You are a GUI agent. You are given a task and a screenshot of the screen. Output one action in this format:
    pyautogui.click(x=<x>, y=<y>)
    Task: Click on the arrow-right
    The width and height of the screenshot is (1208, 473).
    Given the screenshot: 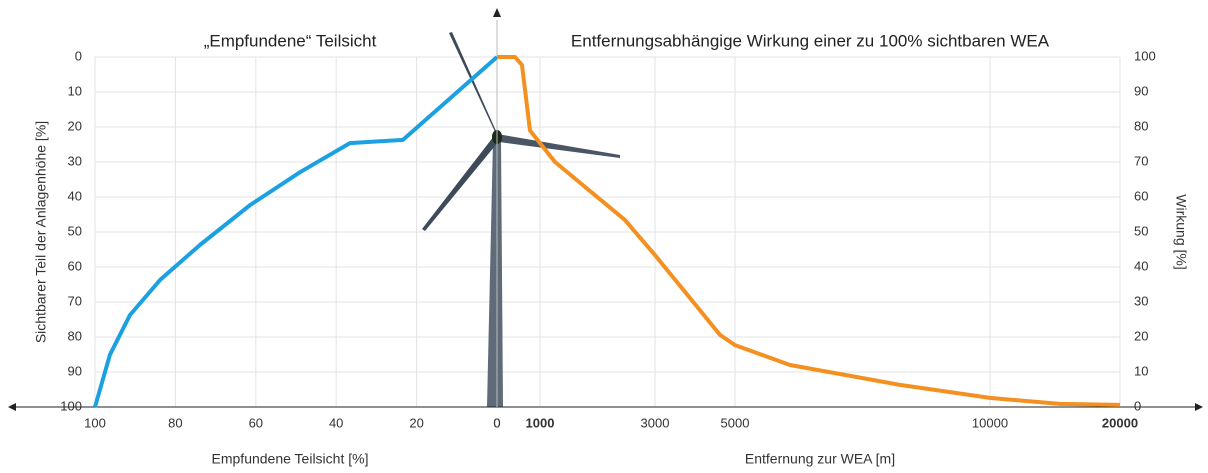 What is the action you would take?
    pyautogui.click(x=1199, y=407)
    